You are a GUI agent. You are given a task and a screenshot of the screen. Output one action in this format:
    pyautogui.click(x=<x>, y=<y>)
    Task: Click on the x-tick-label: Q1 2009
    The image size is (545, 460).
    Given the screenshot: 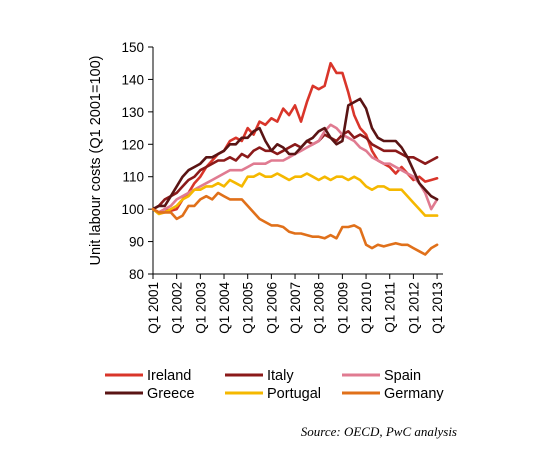 What is the action you would take?
    pyautogui.click(x=342, y=308)
    